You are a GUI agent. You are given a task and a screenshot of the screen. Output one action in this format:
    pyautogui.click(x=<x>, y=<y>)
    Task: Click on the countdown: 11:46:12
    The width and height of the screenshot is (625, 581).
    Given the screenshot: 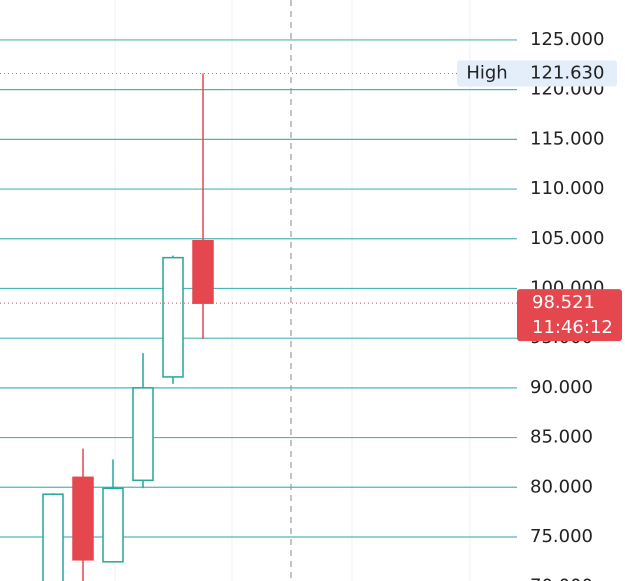 What is the action you would take?
    pyautogui.click(x=572, y=327)
    